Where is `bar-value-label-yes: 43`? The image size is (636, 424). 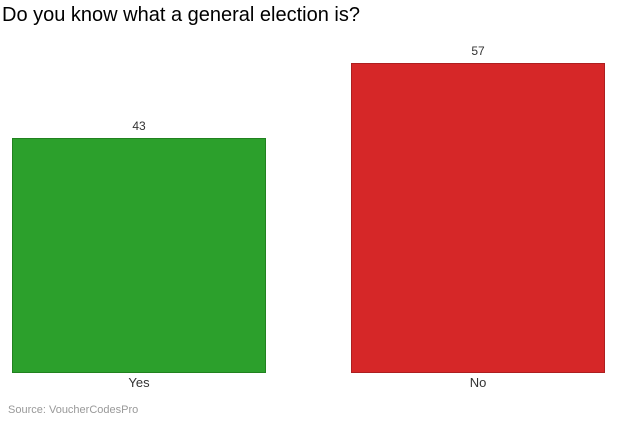
bar-value-label-yes: 43 is located at coordinates (139, 126).